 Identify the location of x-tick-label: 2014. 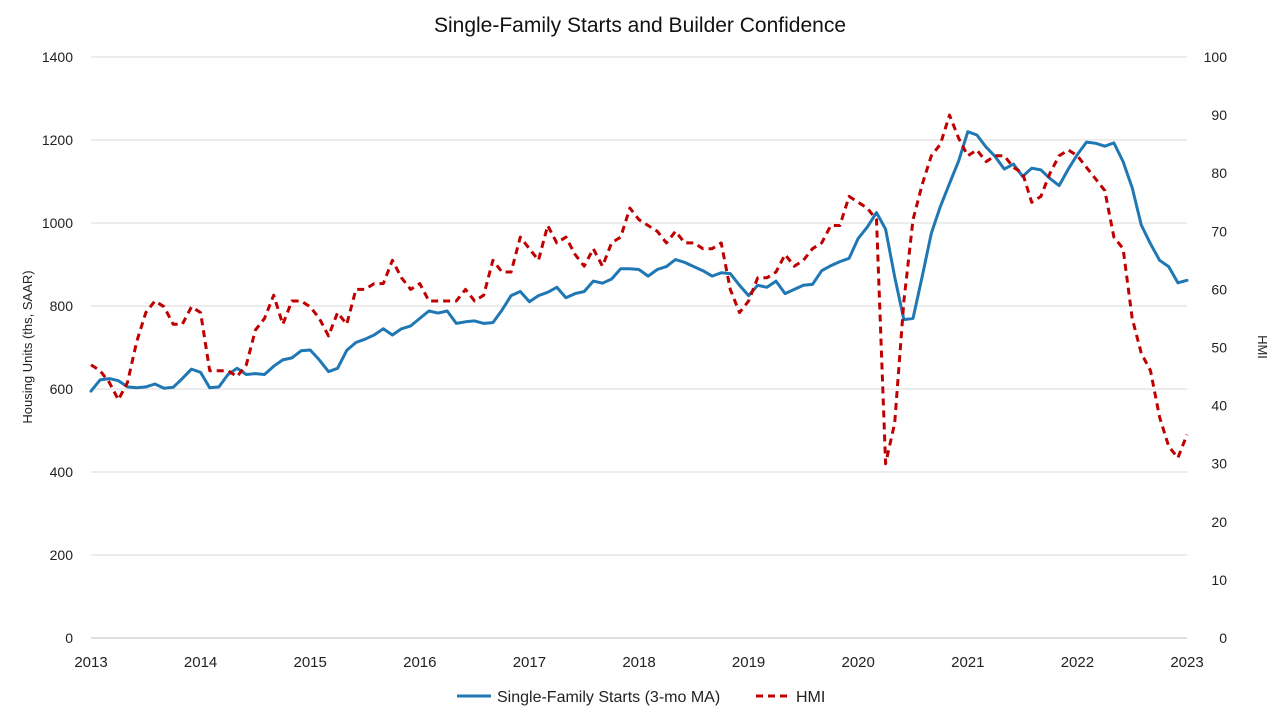
(200, 662).